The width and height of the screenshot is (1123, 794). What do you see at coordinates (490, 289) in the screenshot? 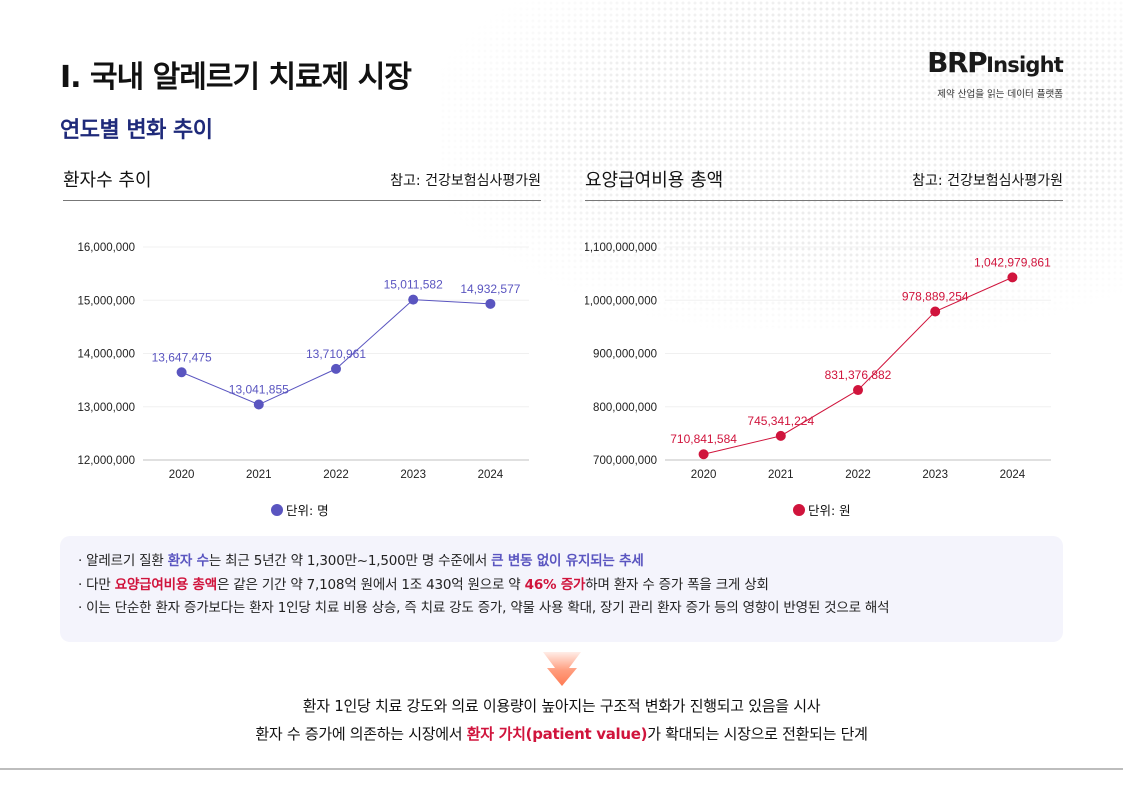
I see `data-label: 14,932,577` at bounding box center [490, 289].